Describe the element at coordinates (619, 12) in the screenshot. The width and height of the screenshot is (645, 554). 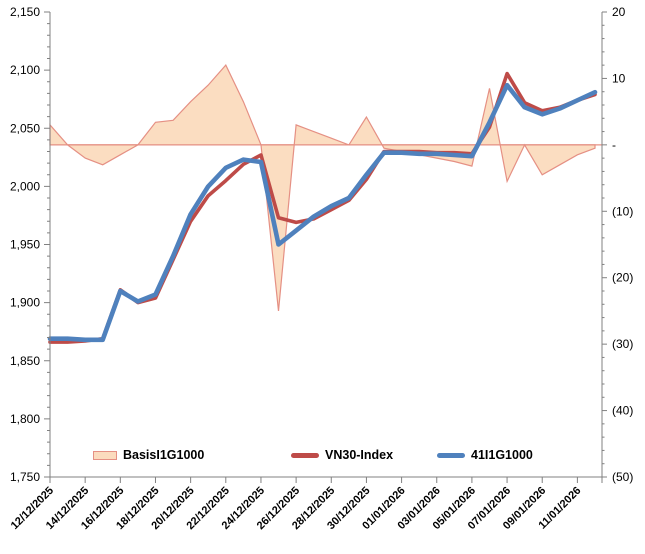
I see `svg-text: 20` at that location.